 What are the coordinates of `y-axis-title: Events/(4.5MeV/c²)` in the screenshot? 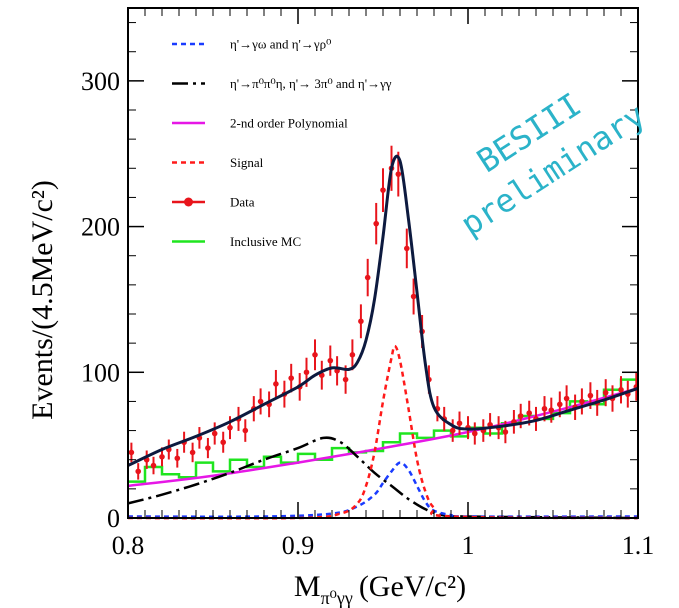 It's located at (42, 300).